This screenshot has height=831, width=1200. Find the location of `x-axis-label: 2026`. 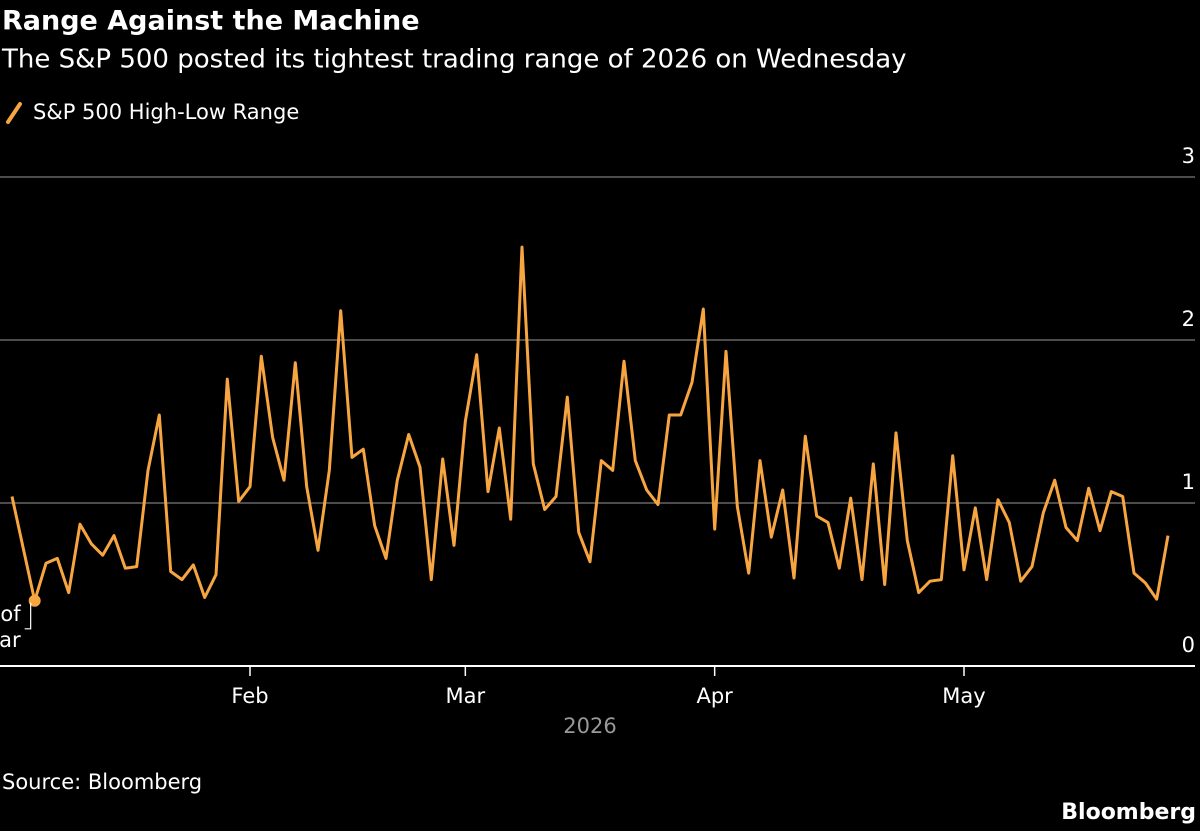

x-axis-label: 2026 is located at coordinates (589, 726).